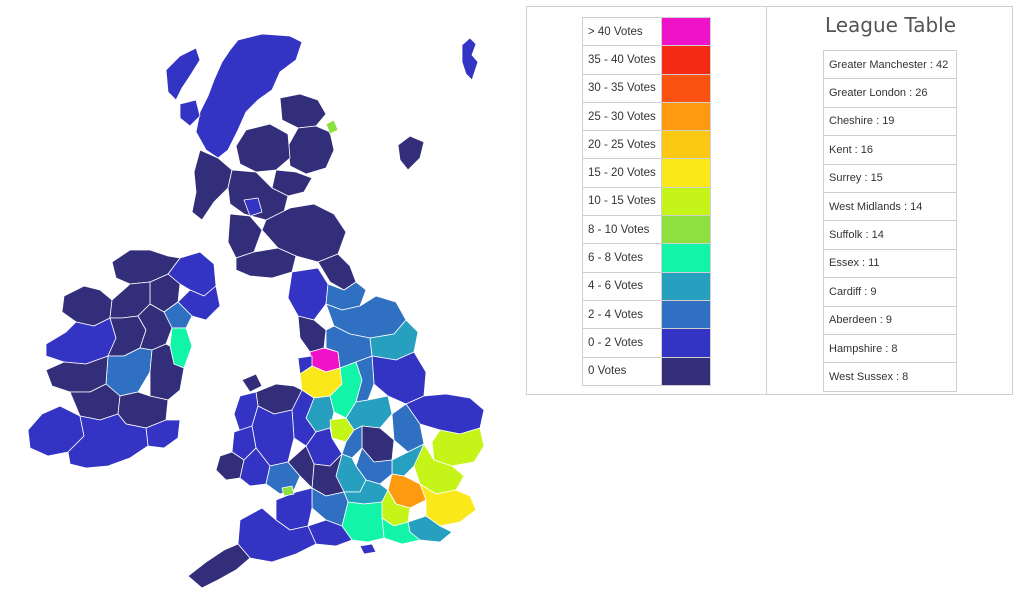 The height and width of the screenshot is (611, 1024). I want to click on legend-row: 6 - 8 Votes, so click(646, 258).